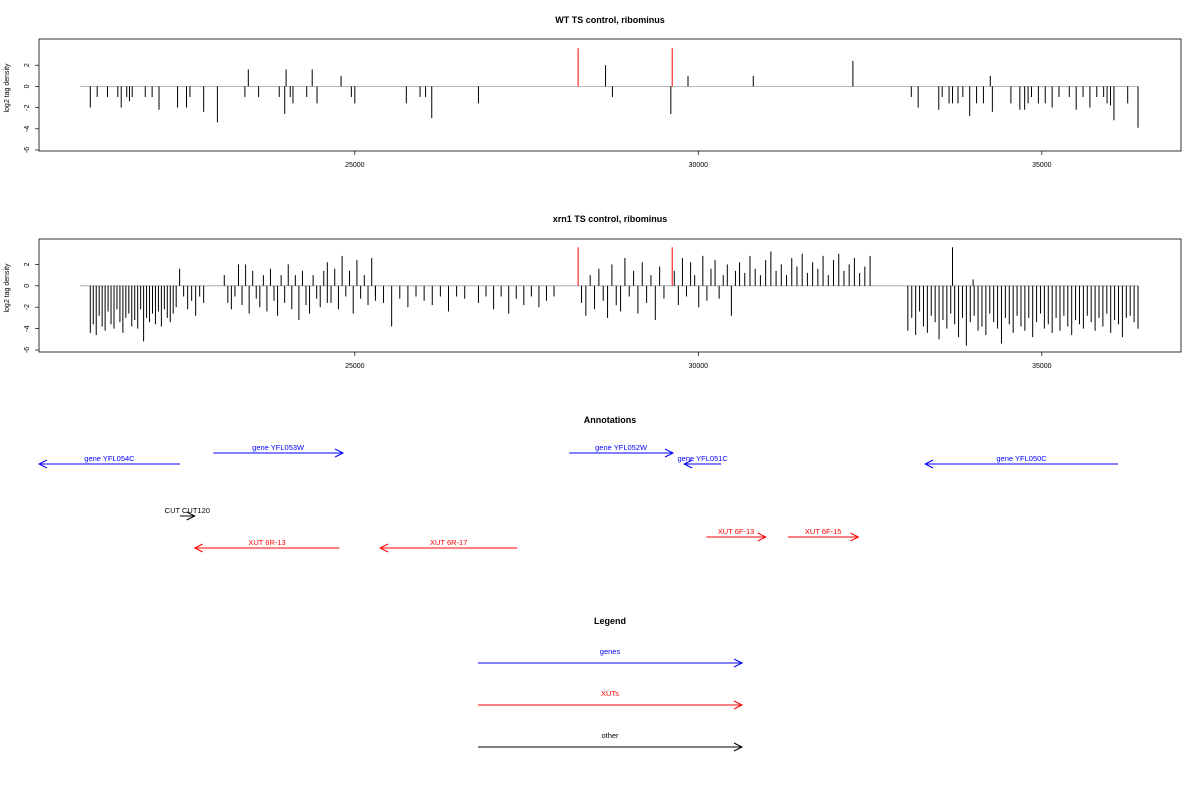 This screenshot has height=800, width=1200. I want to click on legend-label: genes, so click(610, 651).